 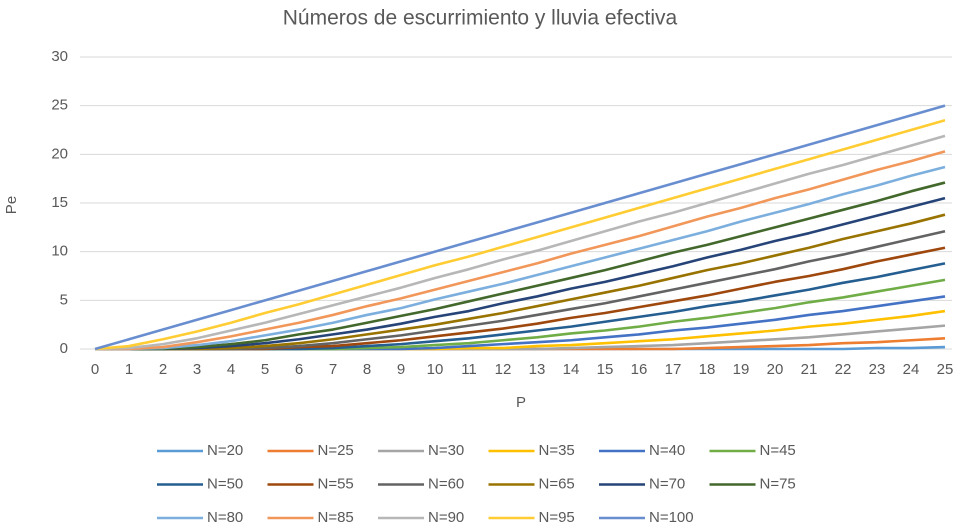 What do you see at coordinates (741, 369) in the screenshot?
I see `x-tick-label: 19` at bounding box center [741, 369].